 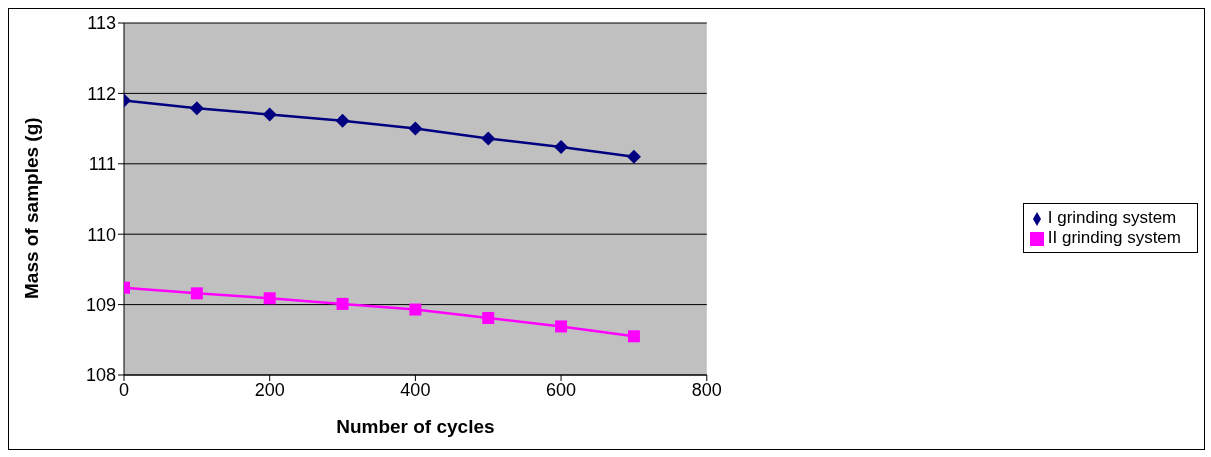 What do you see at coordinates (100, 375) in the screenshot?
I see `y-tick-label: 108` at bounding box center [100, 375].